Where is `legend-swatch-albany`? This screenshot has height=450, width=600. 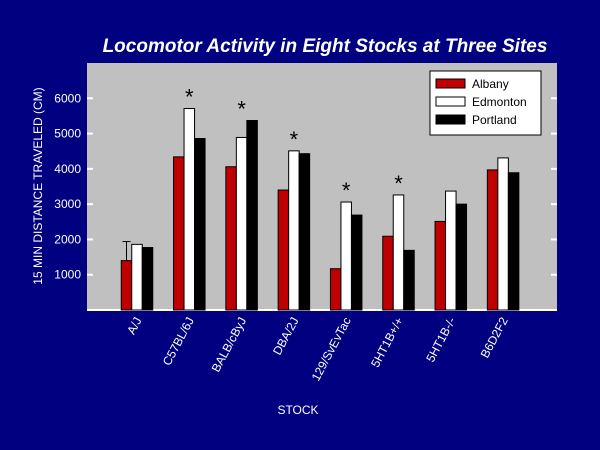
legend-swatch-albany is located at coordinates (450, 83).